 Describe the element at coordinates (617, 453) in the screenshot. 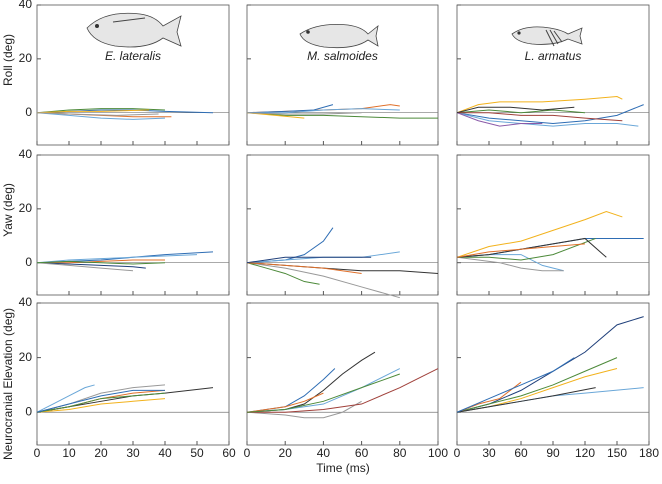

I see `x-tick-label: 150` at that location.